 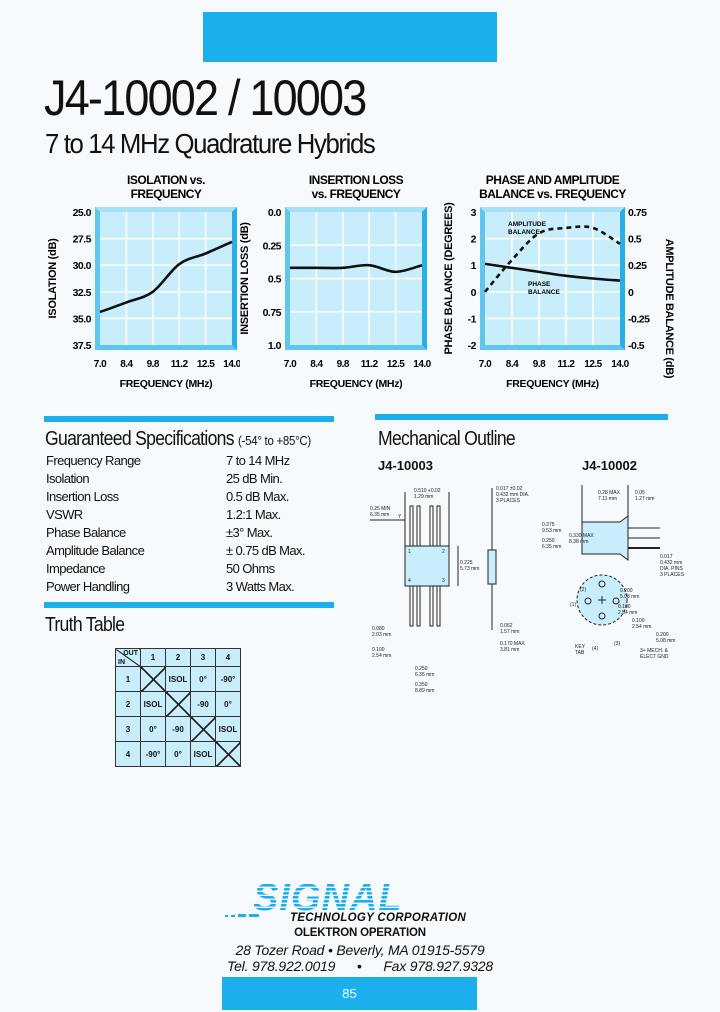 I want to click on dim-label: 1.29 mm, so click(x=423, y=497).